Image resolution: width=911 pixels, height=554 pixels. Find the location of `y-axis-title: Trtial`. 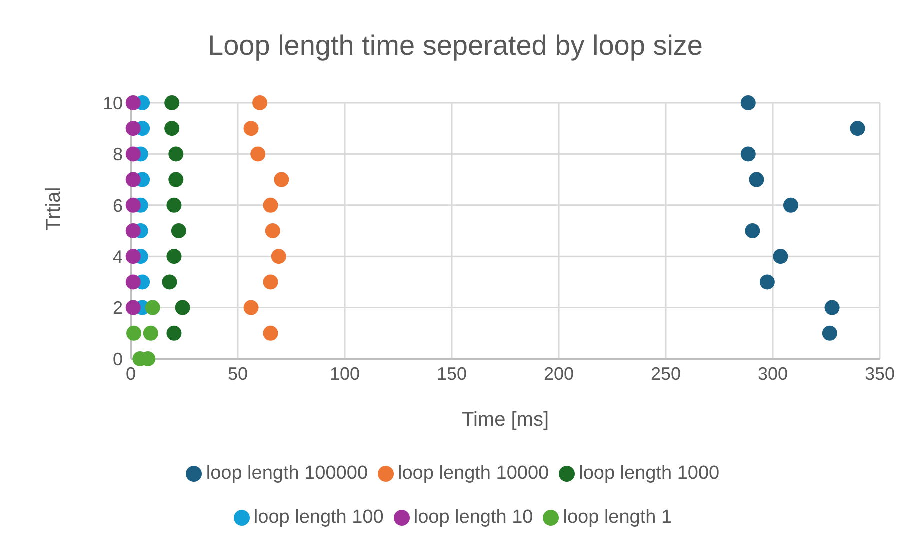

y-axis-title: Trtial is located at coordinates (54, 209).